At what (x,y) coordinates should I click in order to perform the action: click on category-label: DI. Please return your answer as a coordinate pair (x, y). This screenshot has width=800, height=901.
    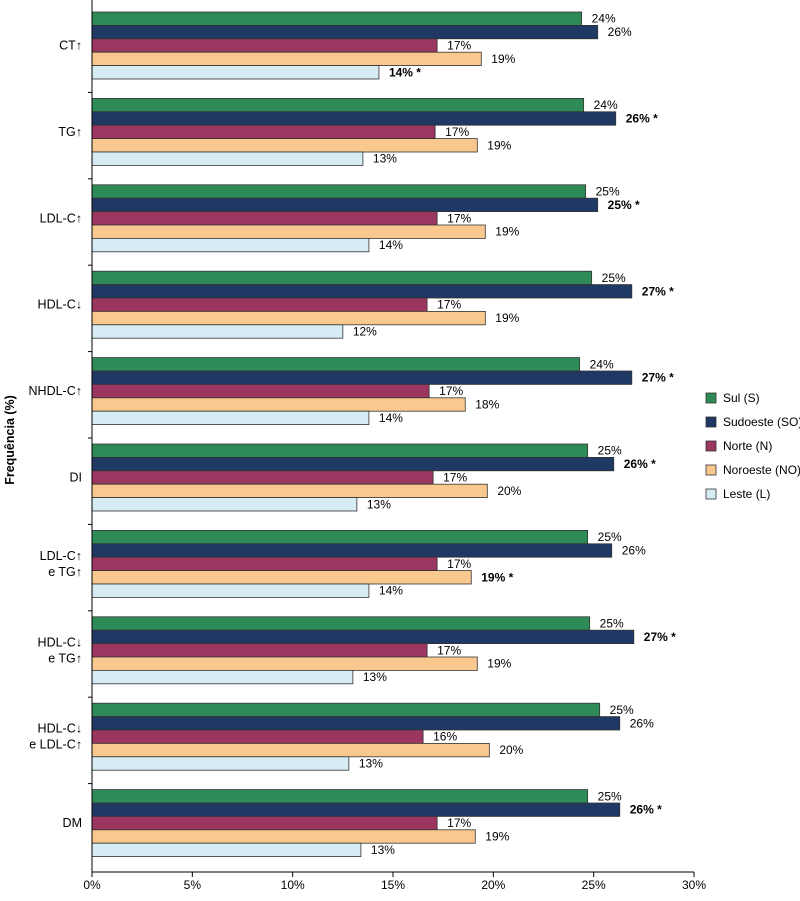
    Looking at the image, I should click on (76, 478).